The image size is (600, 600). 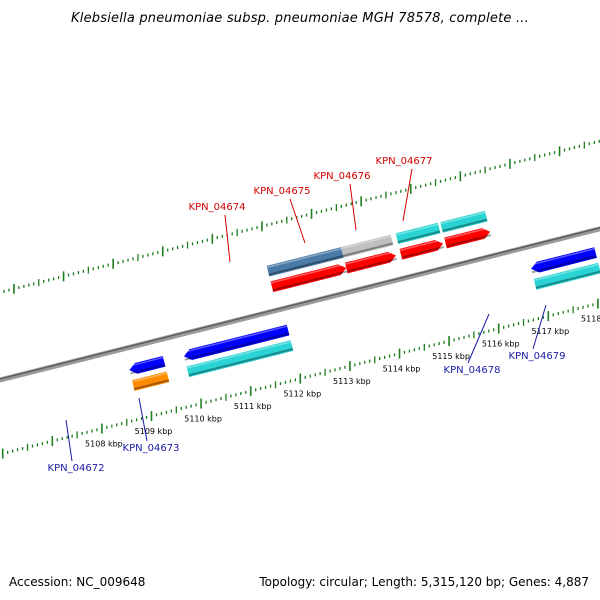 What do you see at coordinates (550, 331) in the screenshot?
I see `scale-label: 5117 kbp` at bounding box center [550, 331].